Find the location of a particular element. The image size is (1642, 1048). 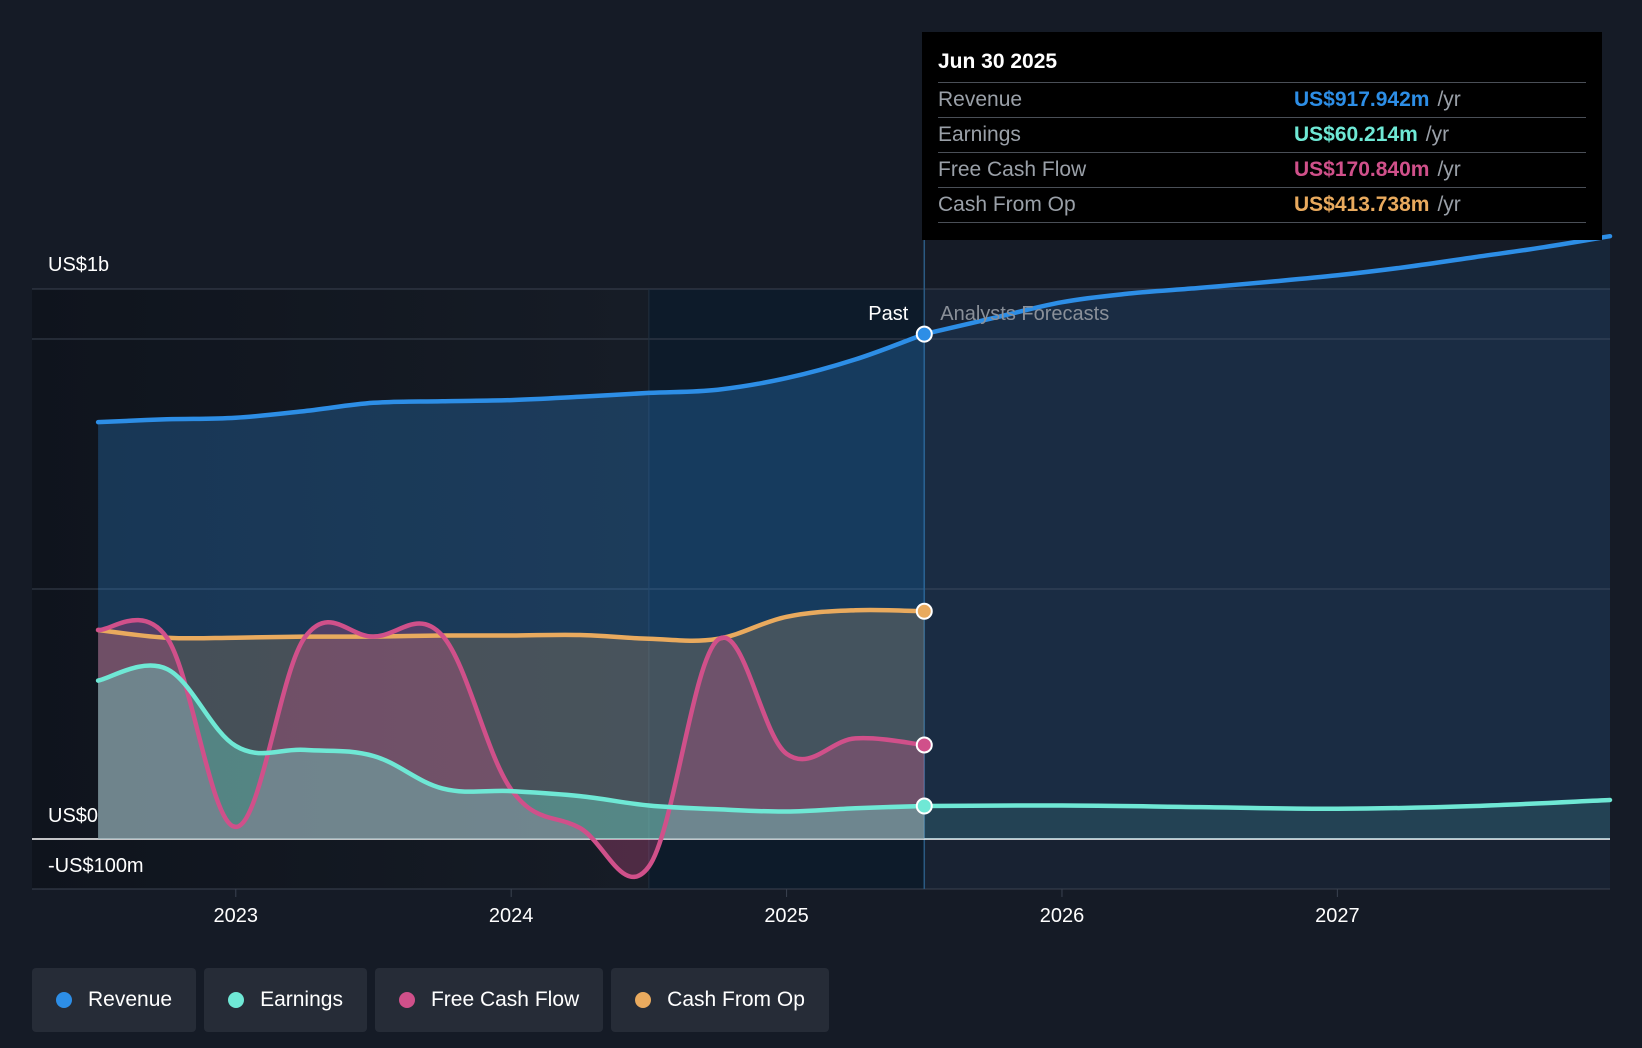

line-forecast-revenue is located at coordinates (1267, 285).